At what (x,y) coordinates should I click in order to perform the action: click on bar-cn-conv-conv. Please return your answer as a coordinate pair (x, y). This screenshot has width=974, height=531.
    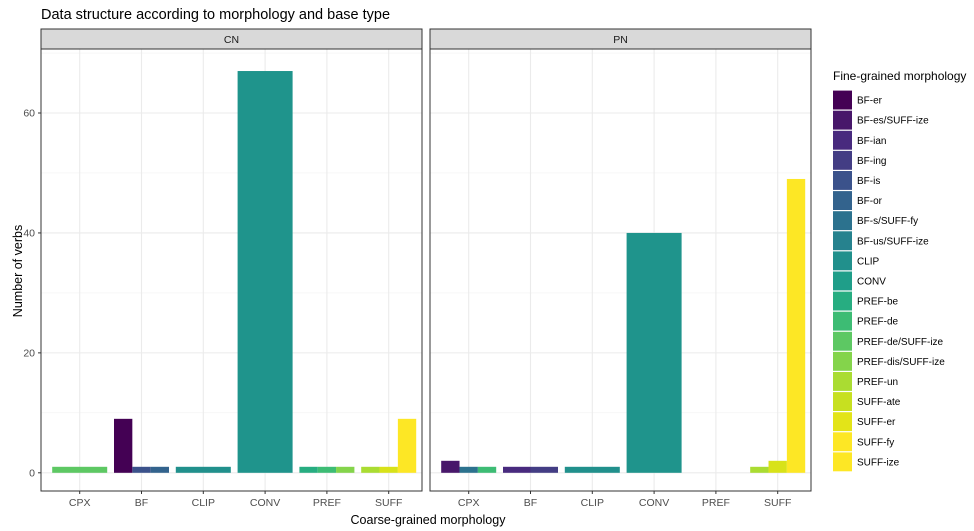
    Looking at the image, I should click on (265, 272).